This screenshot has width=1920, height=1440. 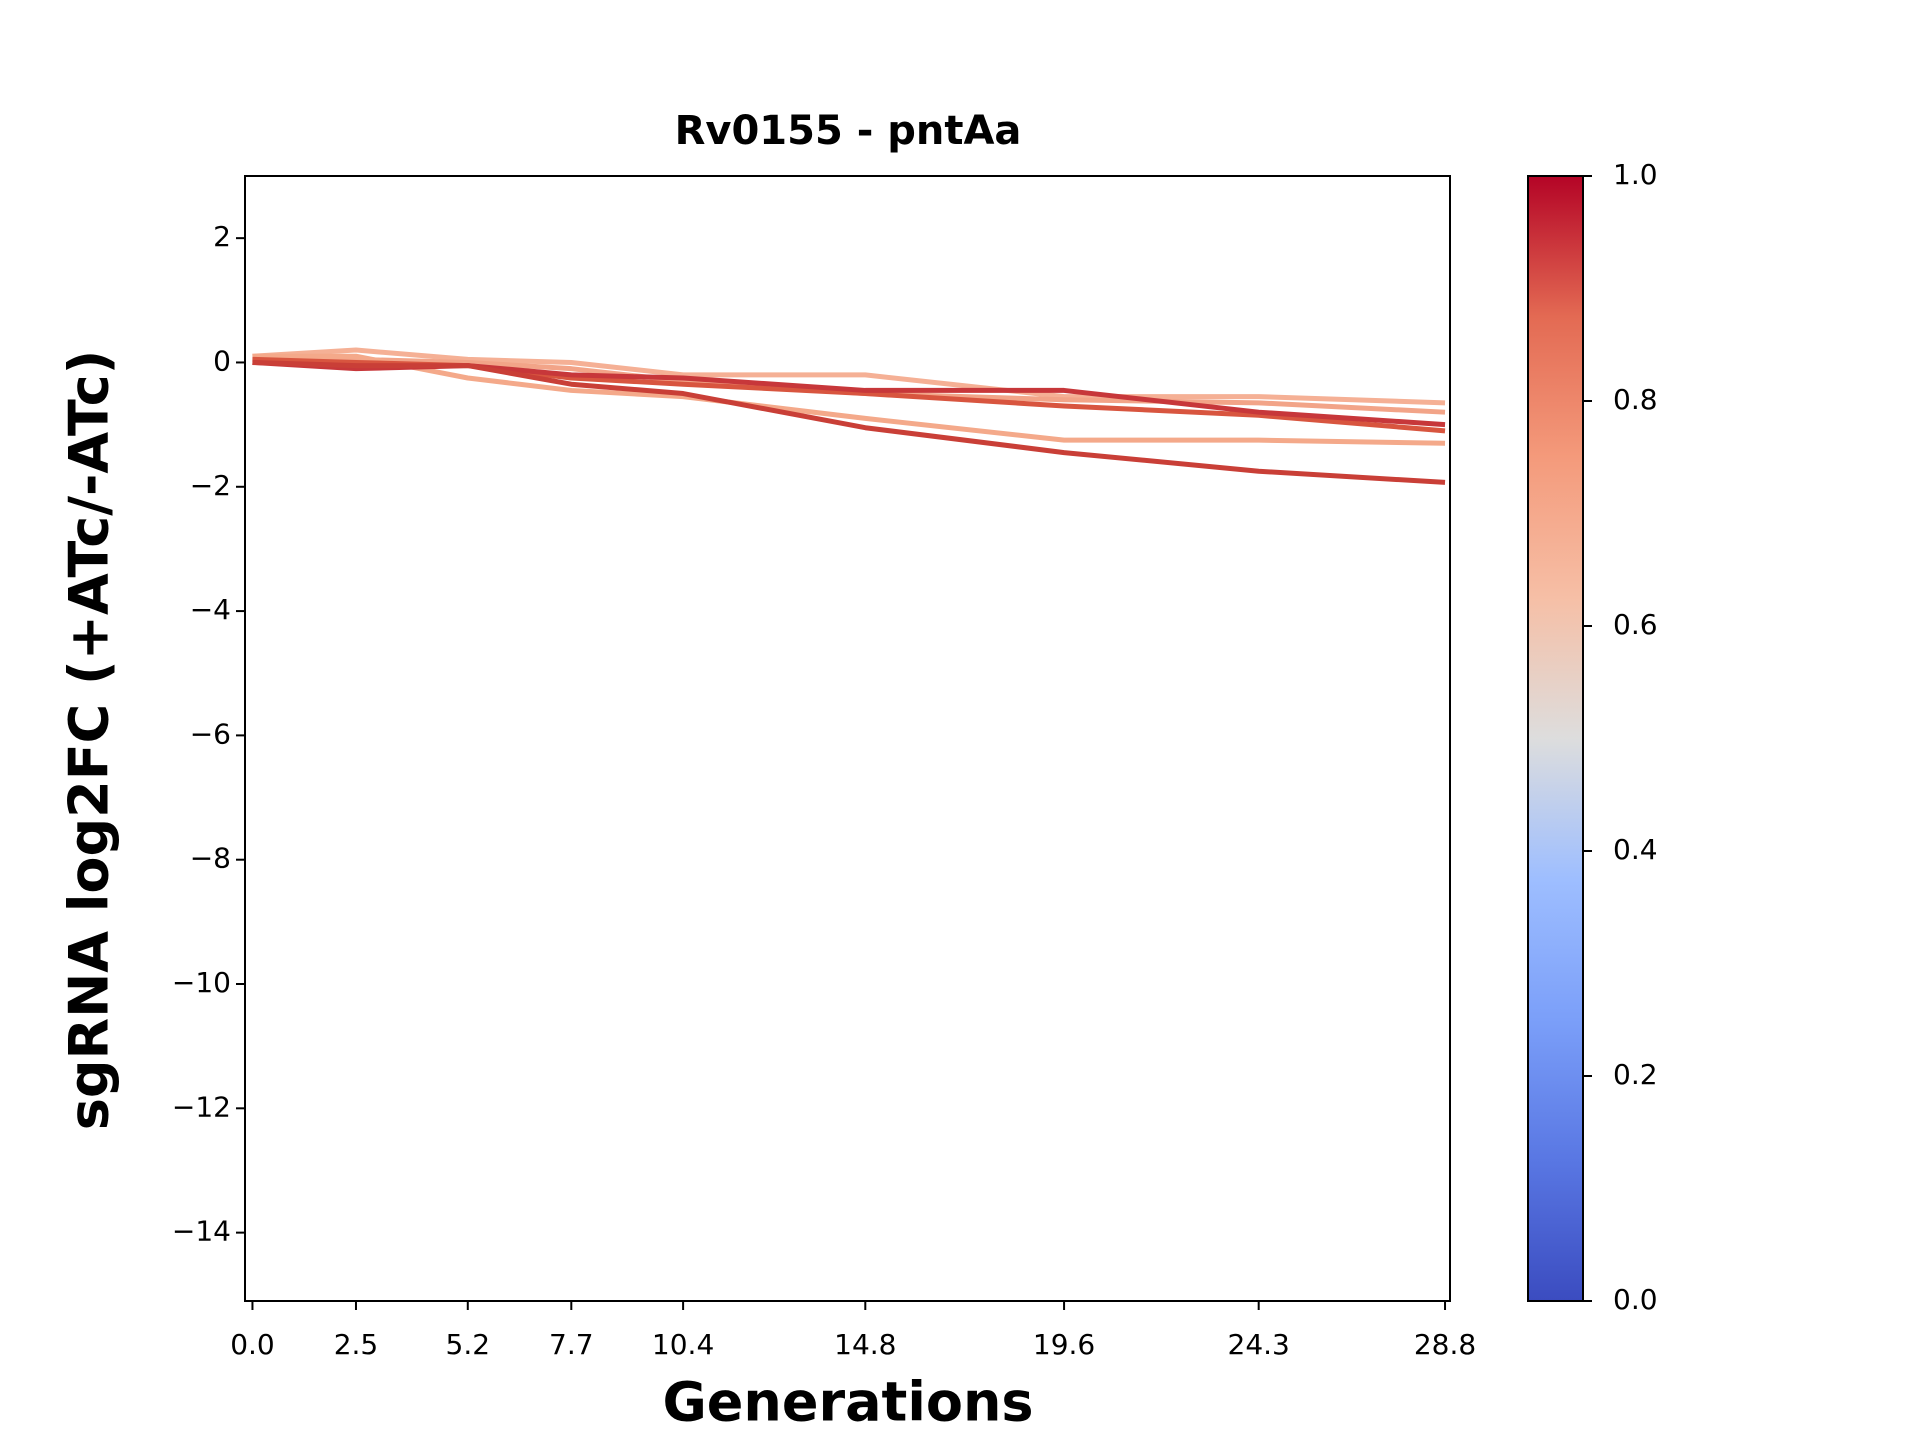 What do you see at coordinates (683, 1344) in the screenshot?
I see `x-tick-label: 10.4` at bounding box center [683, 1344].